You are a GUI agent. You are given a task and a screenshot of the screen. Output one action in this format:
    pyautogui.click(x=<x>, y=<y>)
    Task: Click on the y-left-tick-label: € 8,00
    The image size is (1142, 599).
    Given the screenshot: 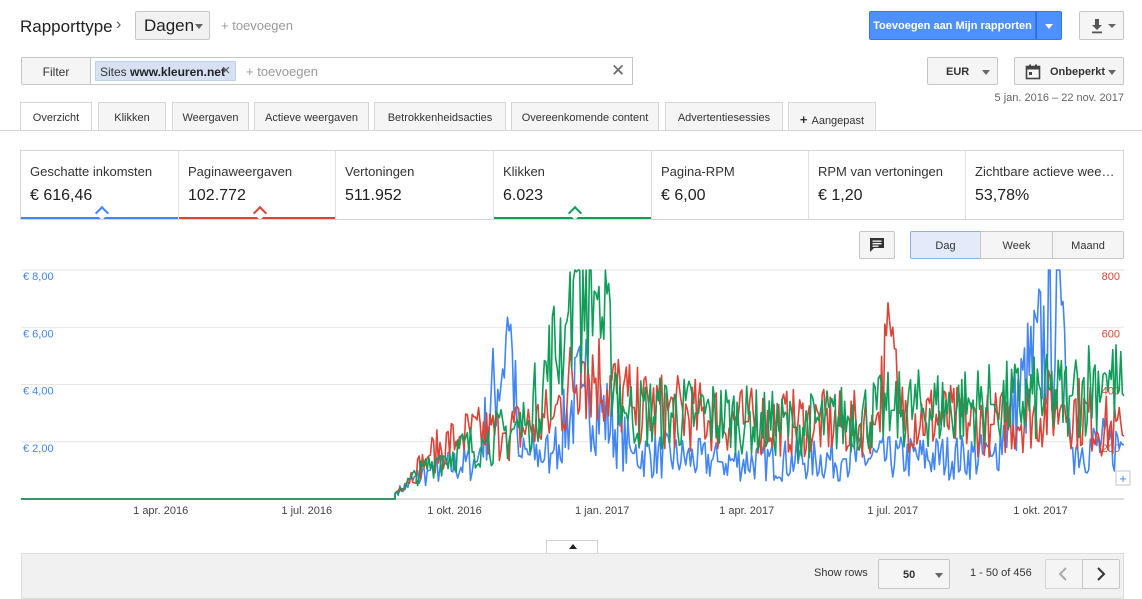 What is the action you would take?
    pyautogui.click(x=38, y=277)
    